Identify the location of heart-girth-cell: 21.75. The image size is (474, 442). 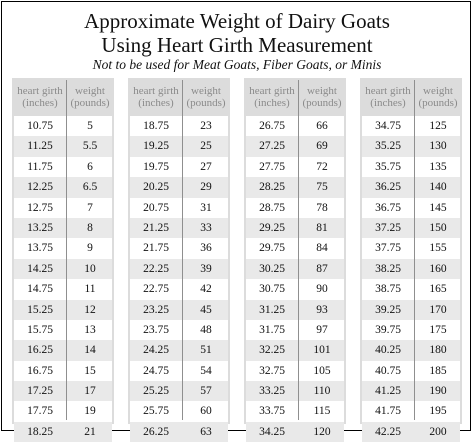
(156, 248).